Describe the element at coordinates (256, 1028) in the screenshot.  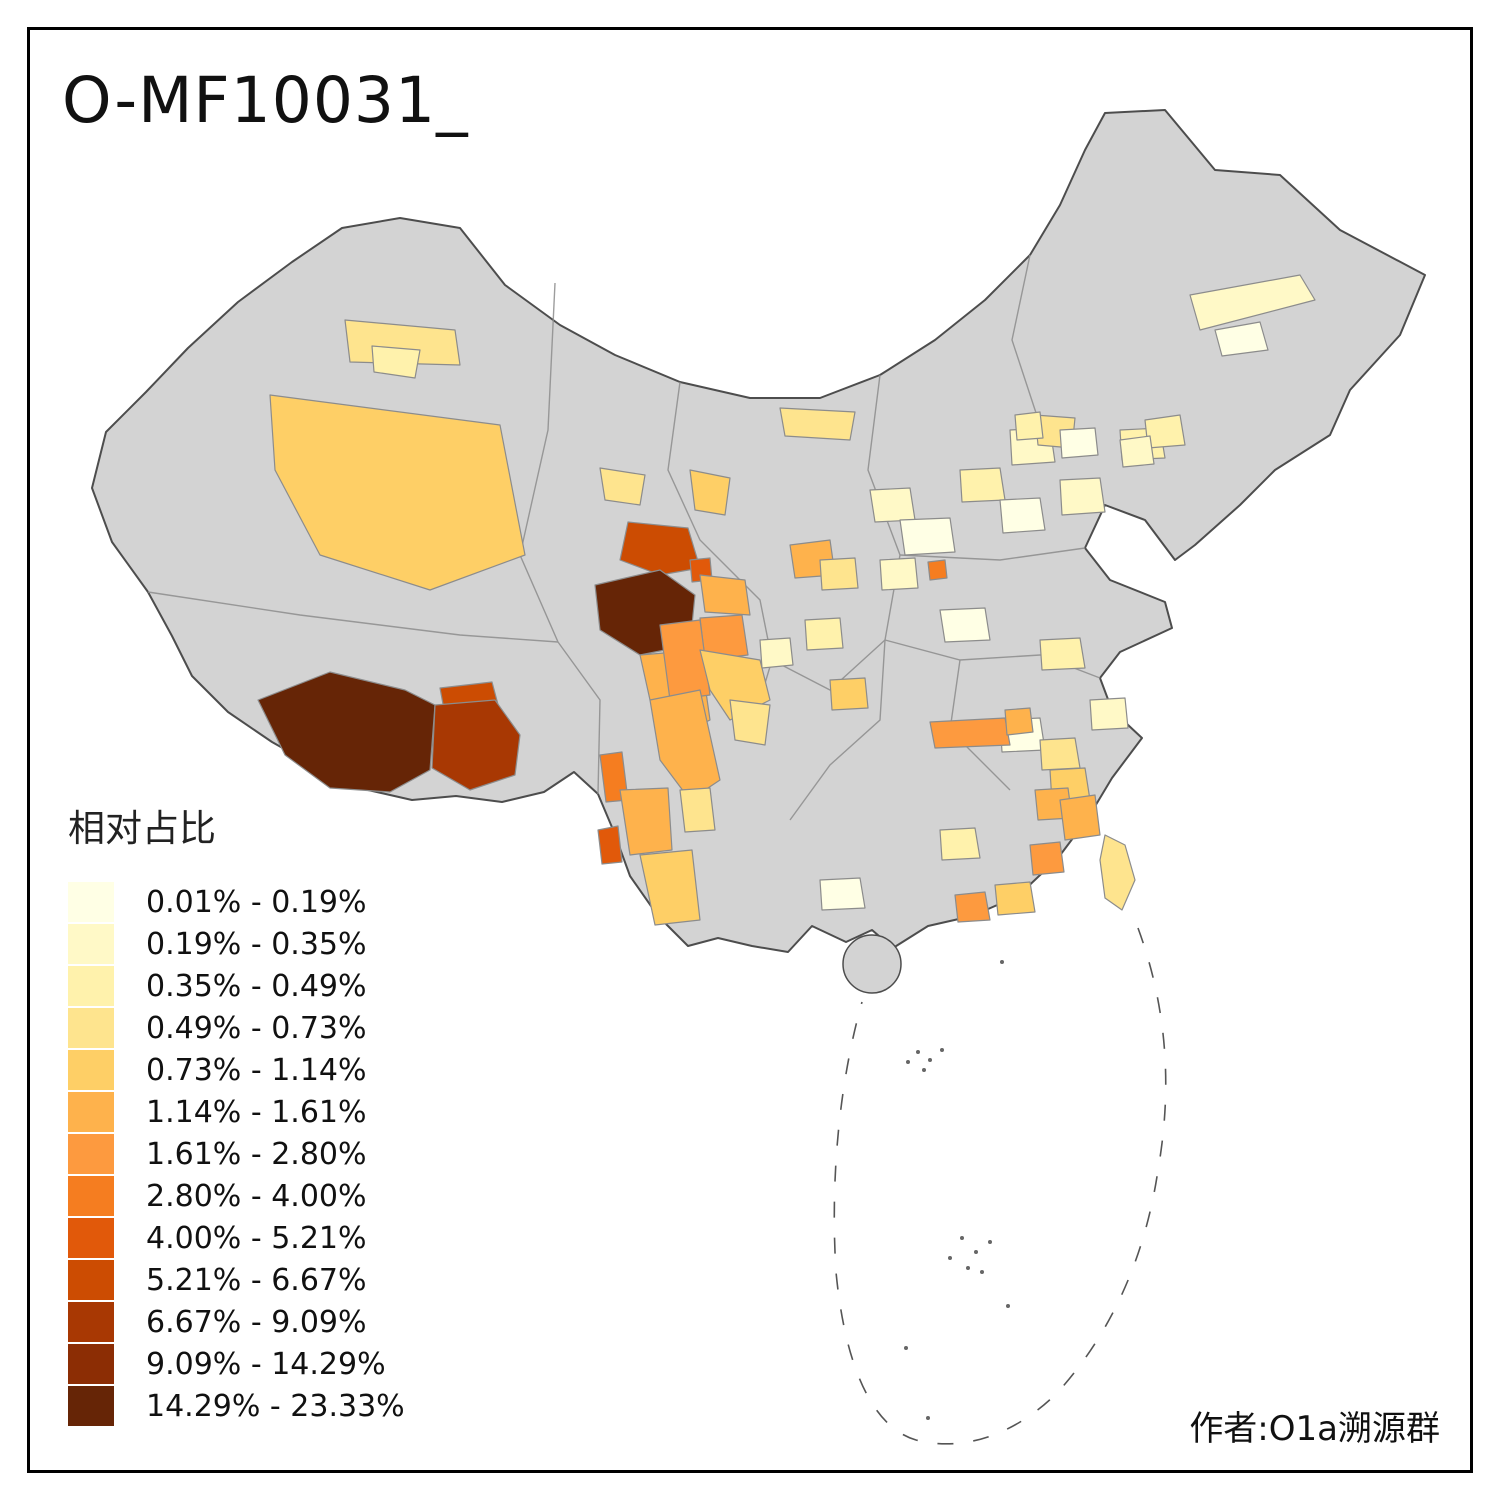
I see `legend-label: 0.49% - 0.73%` at that location.